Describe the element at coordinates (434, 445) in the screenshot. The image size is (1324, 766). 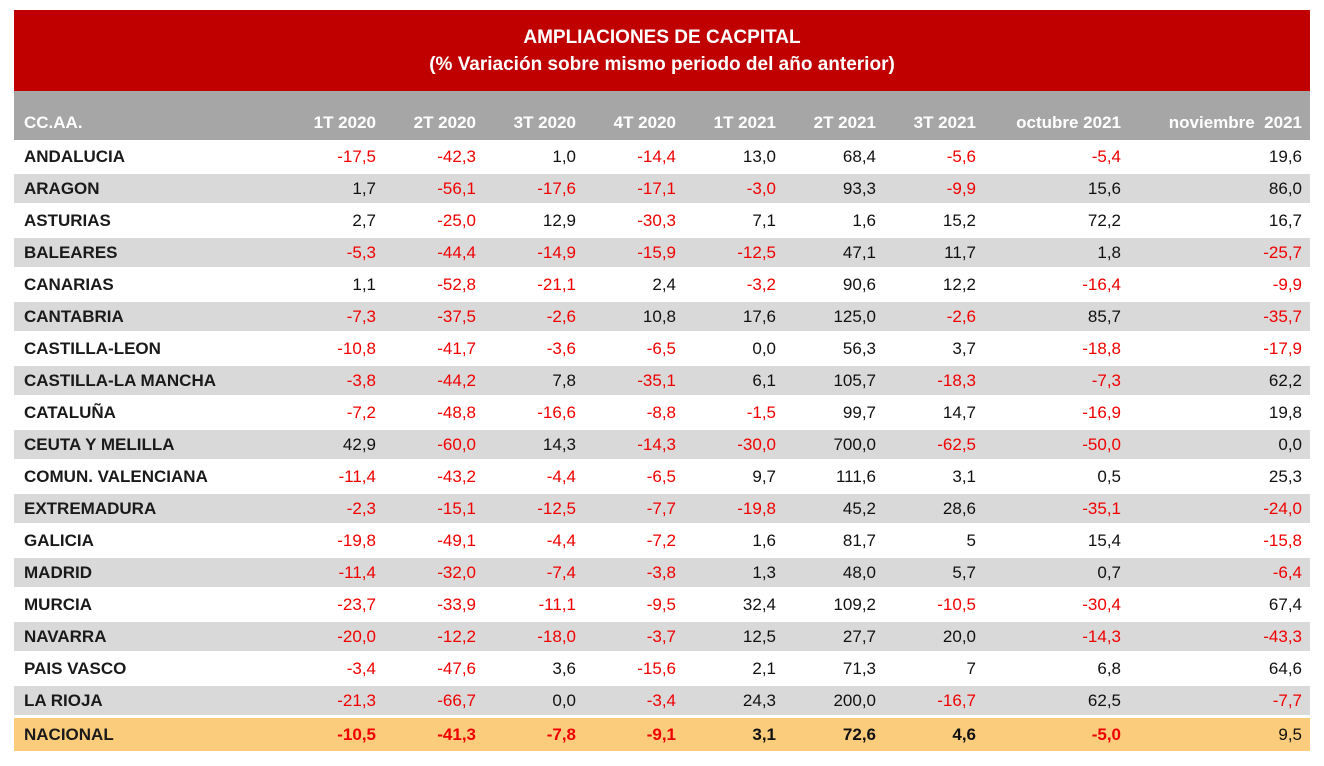
I see `value-cell: -60,0` at that location.